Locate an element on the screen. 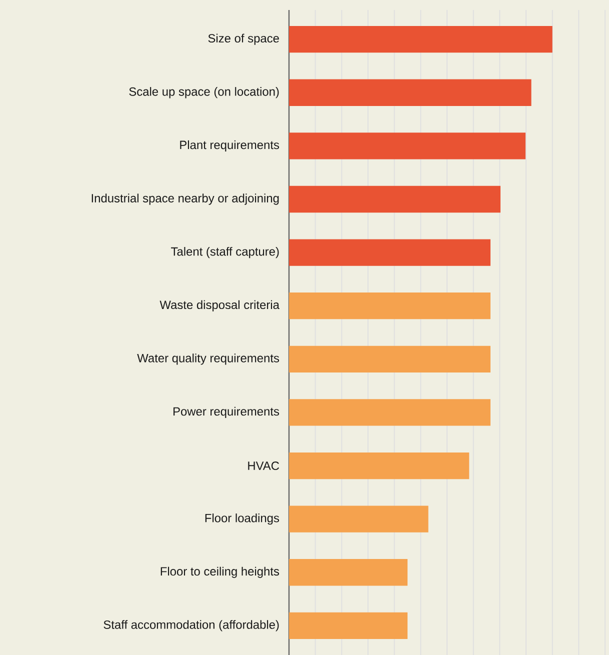  y-tick-label: Industrial space nearby or adjoining is located at coordinates (185, 199).